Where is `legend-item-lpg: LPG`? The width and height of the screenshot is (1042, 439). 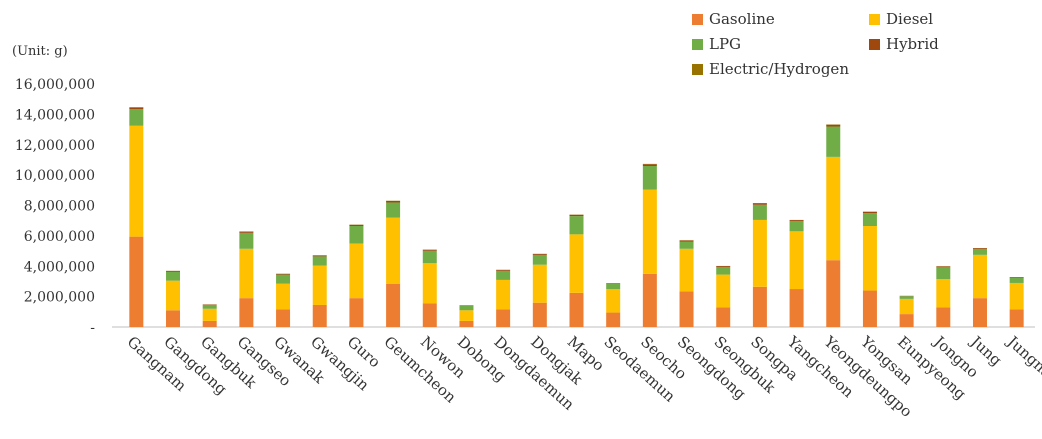
legend-item-lpg: LPG is located at coordinates (716, 44).